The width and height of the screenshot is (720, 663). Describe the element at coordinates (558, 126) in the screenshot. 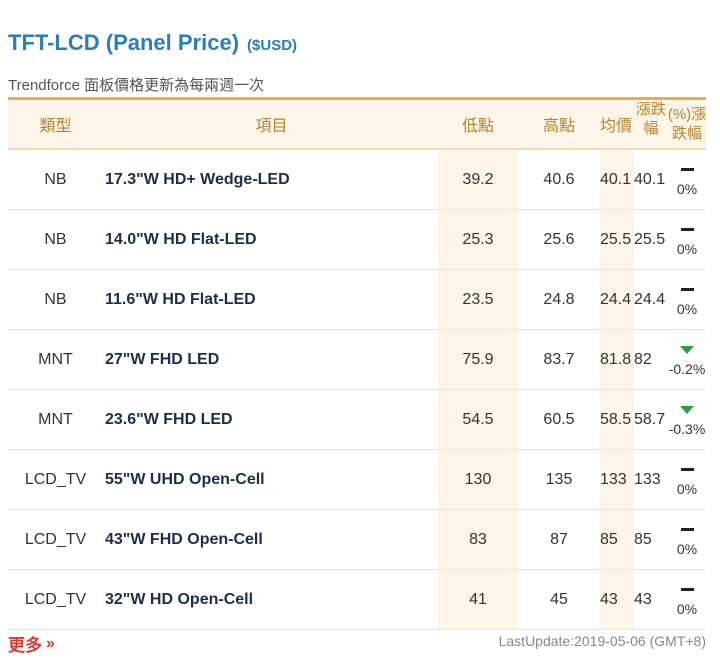

I see `col-header-high: 高點` at that location.